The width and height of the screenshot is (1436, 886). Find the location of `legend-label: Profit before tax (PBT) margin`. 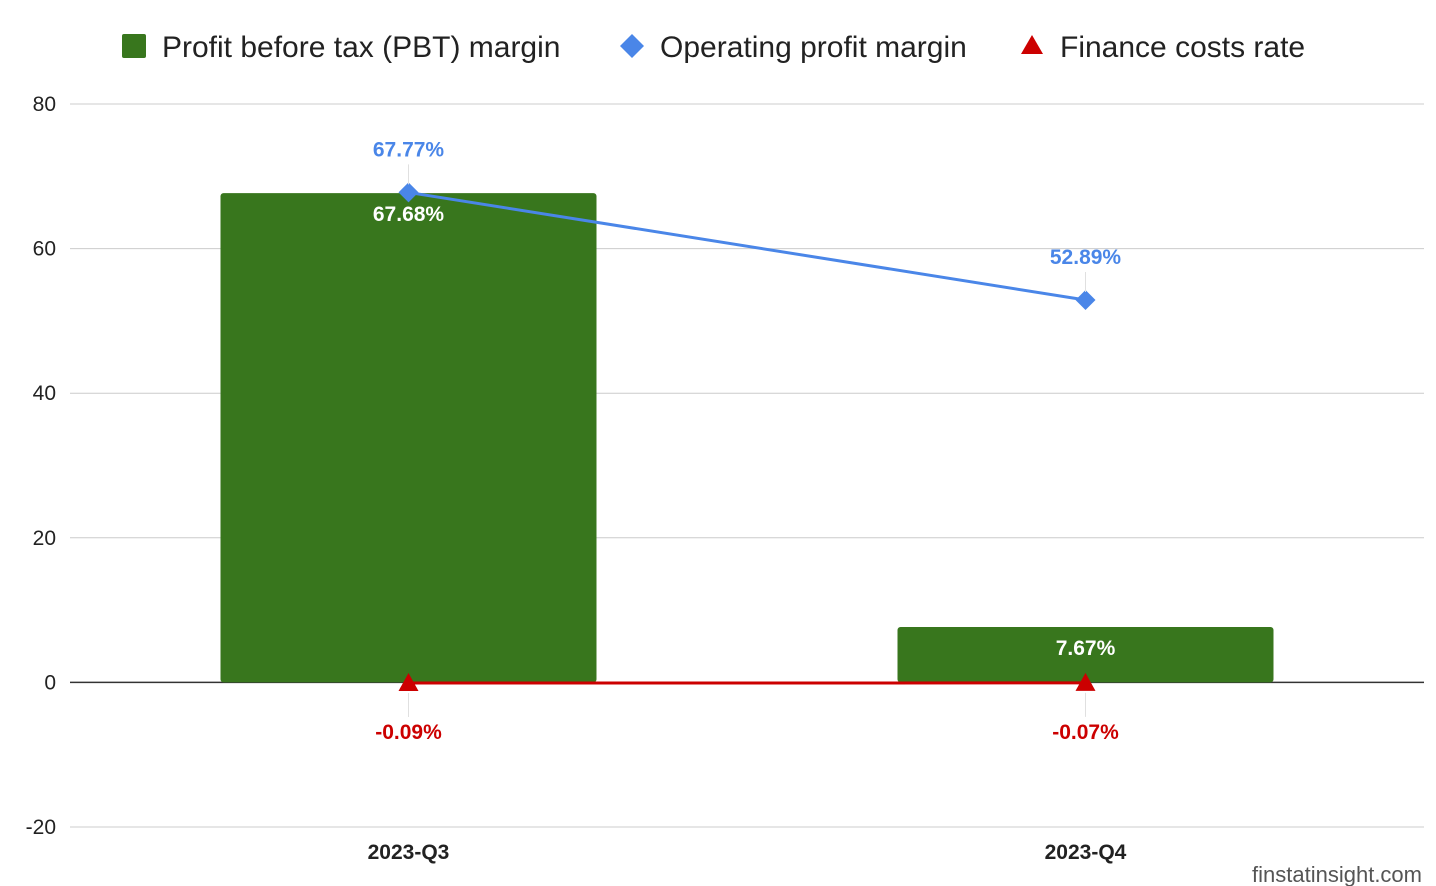

legend-label: Profit before tax (PBT) margin is located at coordinates (361, 47).